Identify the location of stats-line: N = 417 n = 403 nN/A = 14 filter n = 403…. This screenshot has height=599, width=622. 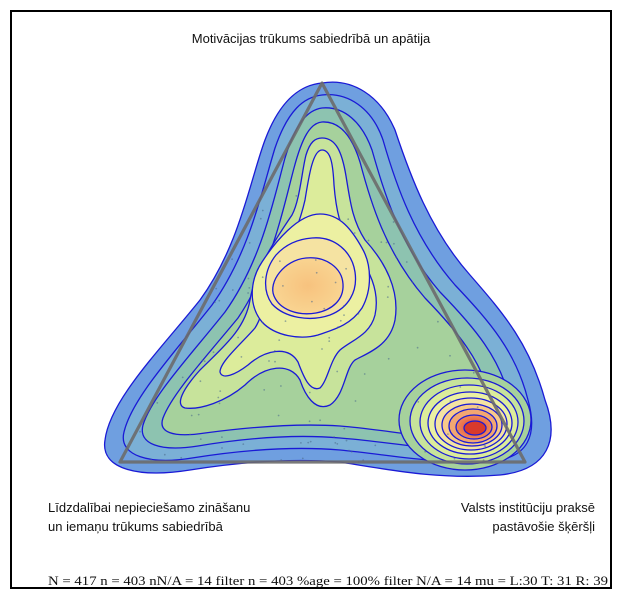
(328, 581).